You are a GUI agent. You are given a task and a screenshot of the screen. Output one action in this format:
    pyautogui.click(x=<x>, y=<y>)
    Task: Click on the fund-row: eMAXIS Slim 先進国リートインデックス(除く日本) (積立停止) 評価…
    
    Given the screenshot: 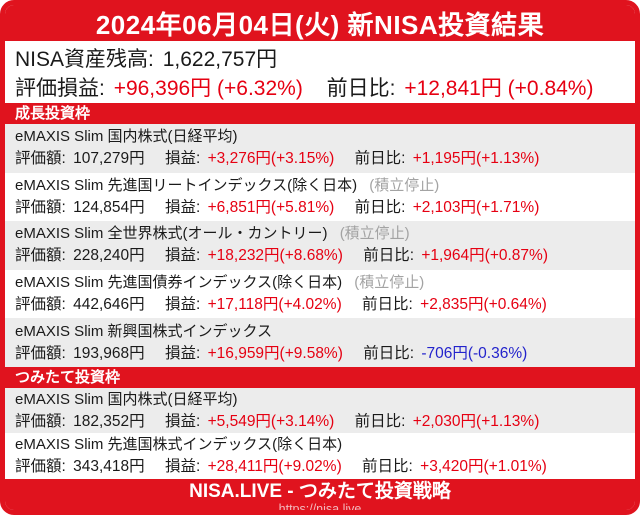 What is the action you would take?
    pyautogui.click(x=320, y=197)
    